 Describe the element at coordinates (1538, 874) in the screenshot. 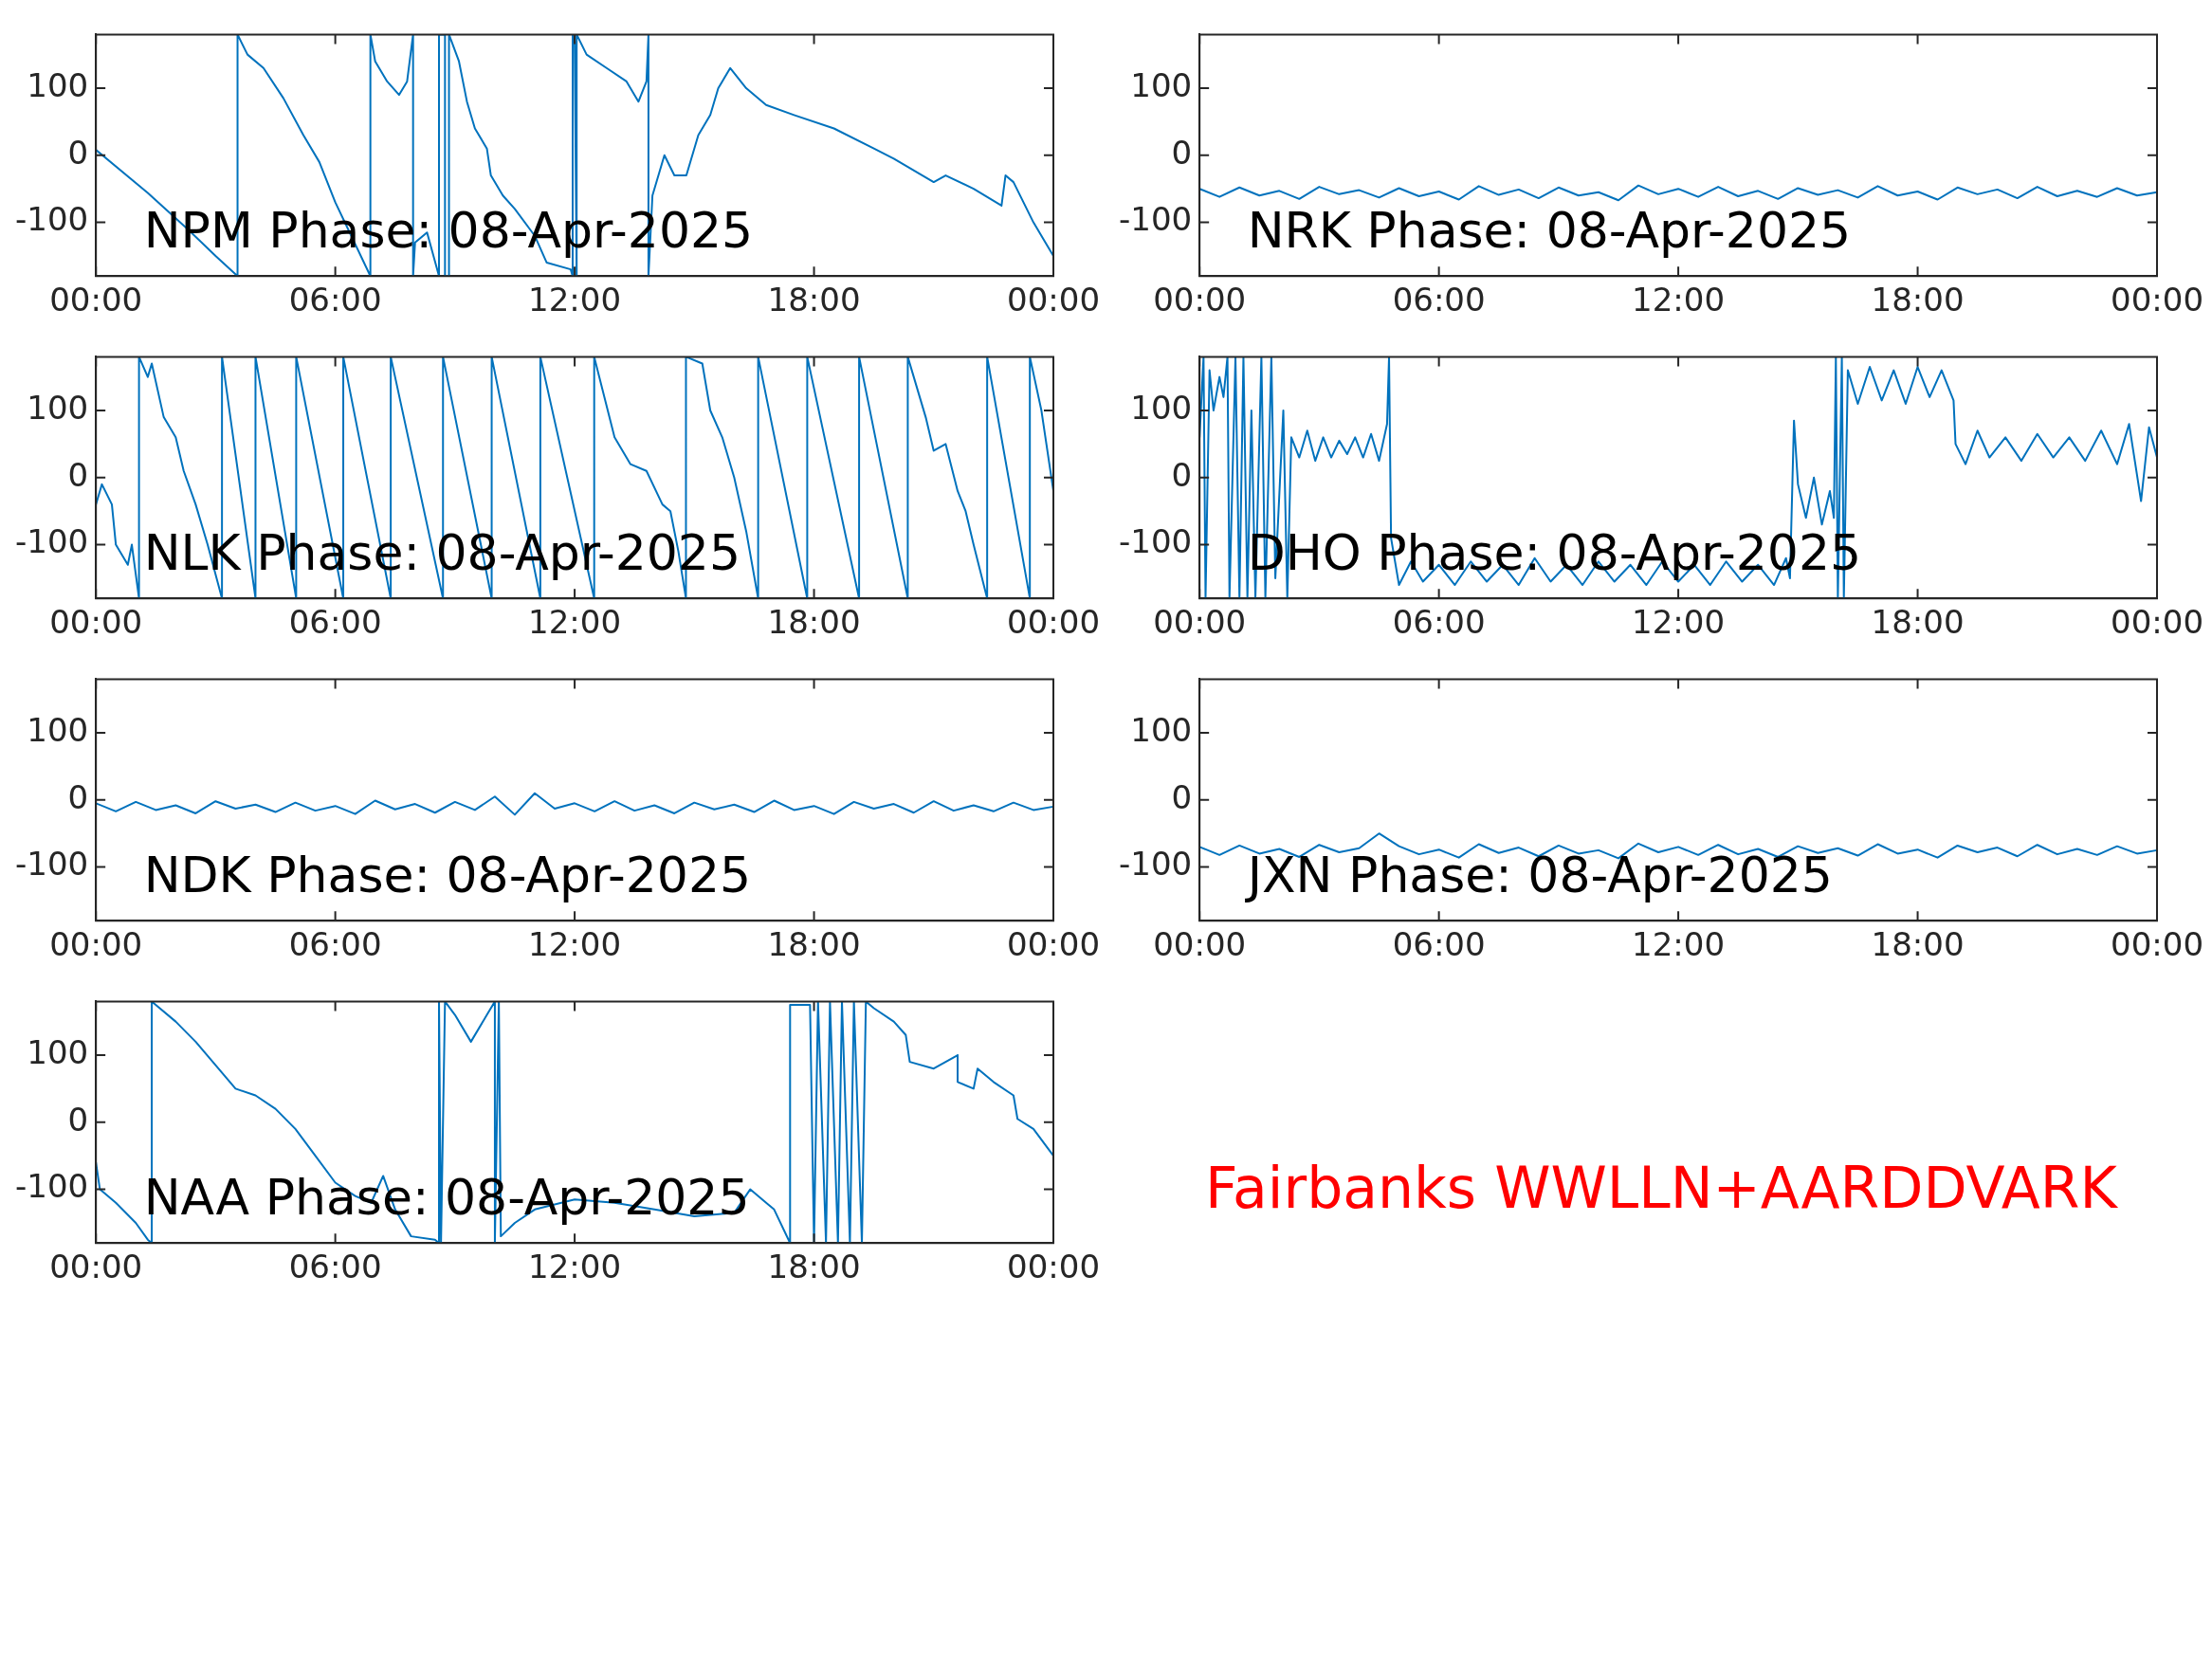

I see `text: JXN Phase: 08-Apr-2025` at that location.